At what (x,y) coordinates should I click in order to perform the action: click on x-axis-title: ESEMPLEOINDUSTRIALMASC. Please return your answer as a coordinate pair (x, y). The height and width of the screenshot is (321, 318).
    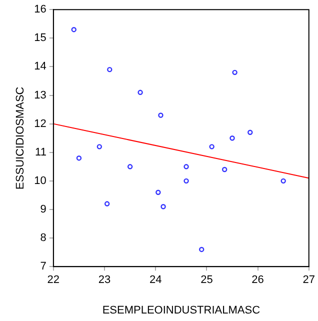
    Looking at the image, I should click on (181, 310).